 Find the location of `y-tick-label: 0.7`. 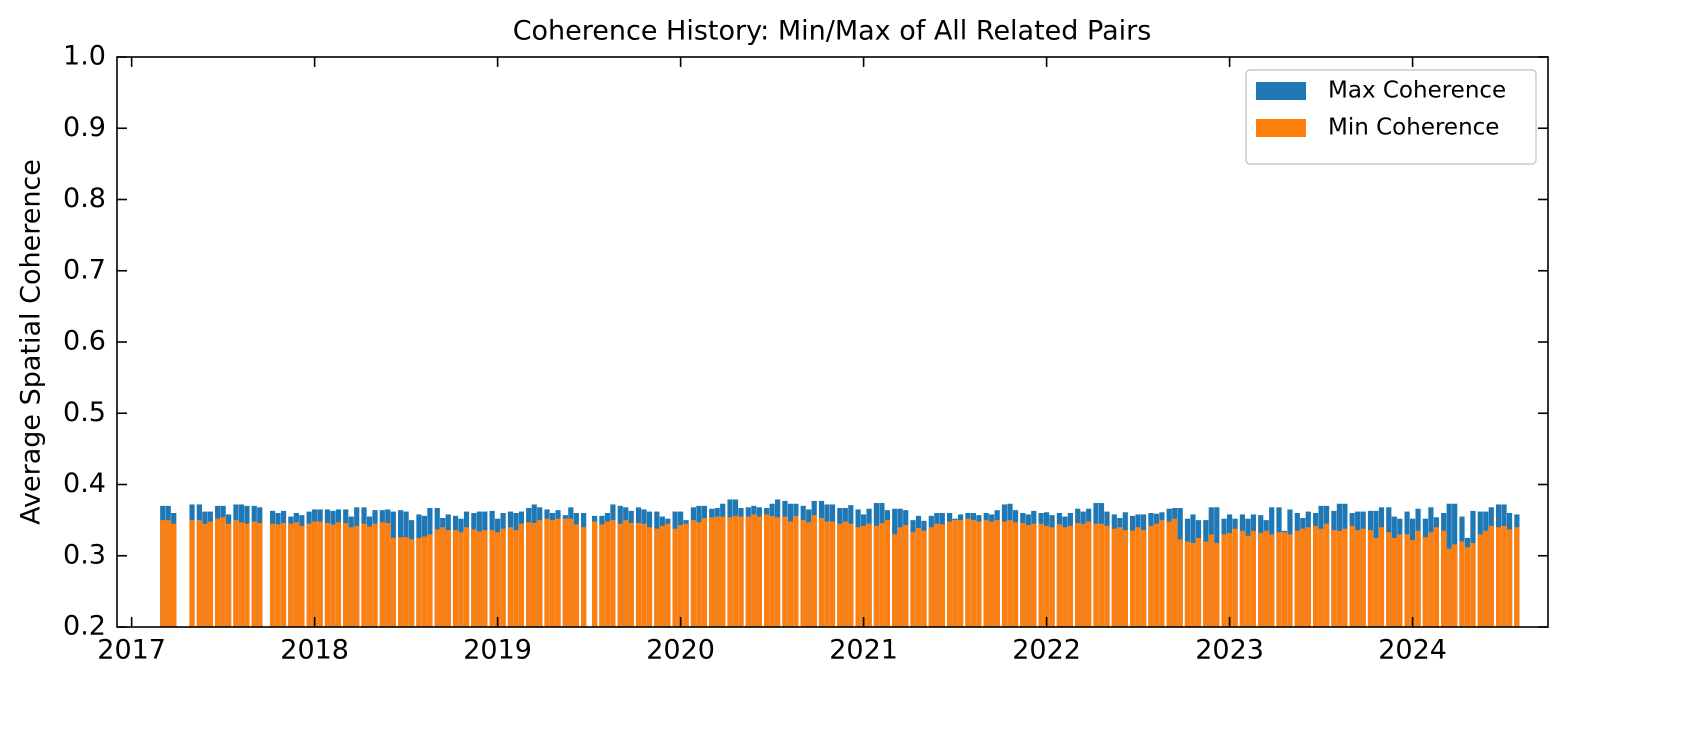

y-tick-label: 0.7 is located at coordinates (84, 269).